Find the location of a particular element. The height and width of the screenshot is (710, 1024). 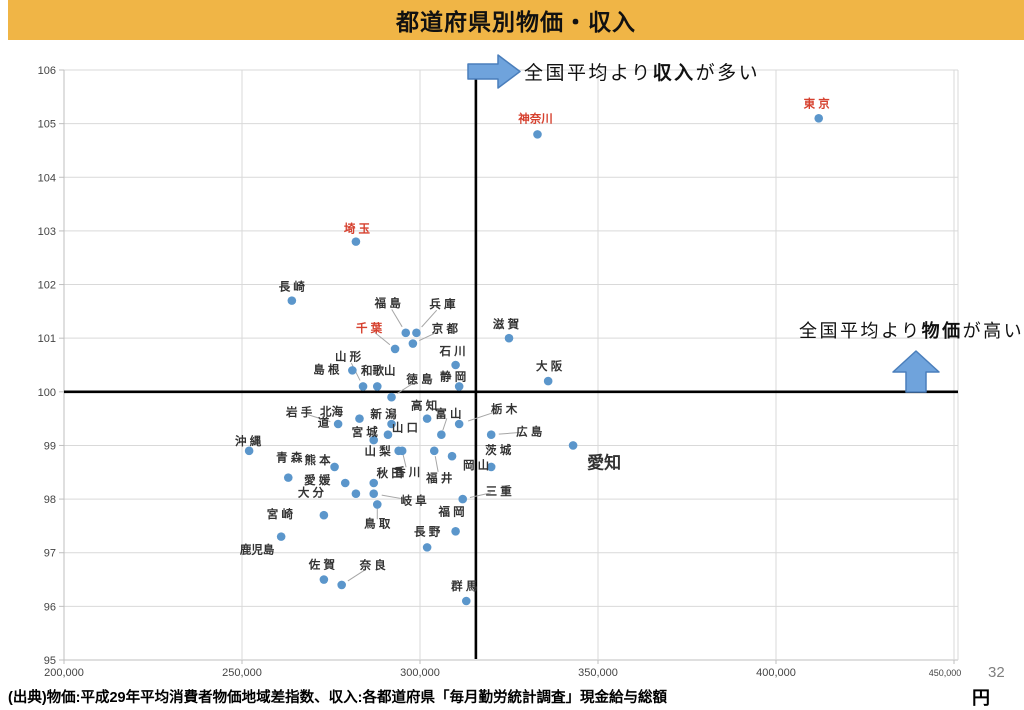

annotation-price-suffix: が高い is located at coordinates (993, 331).